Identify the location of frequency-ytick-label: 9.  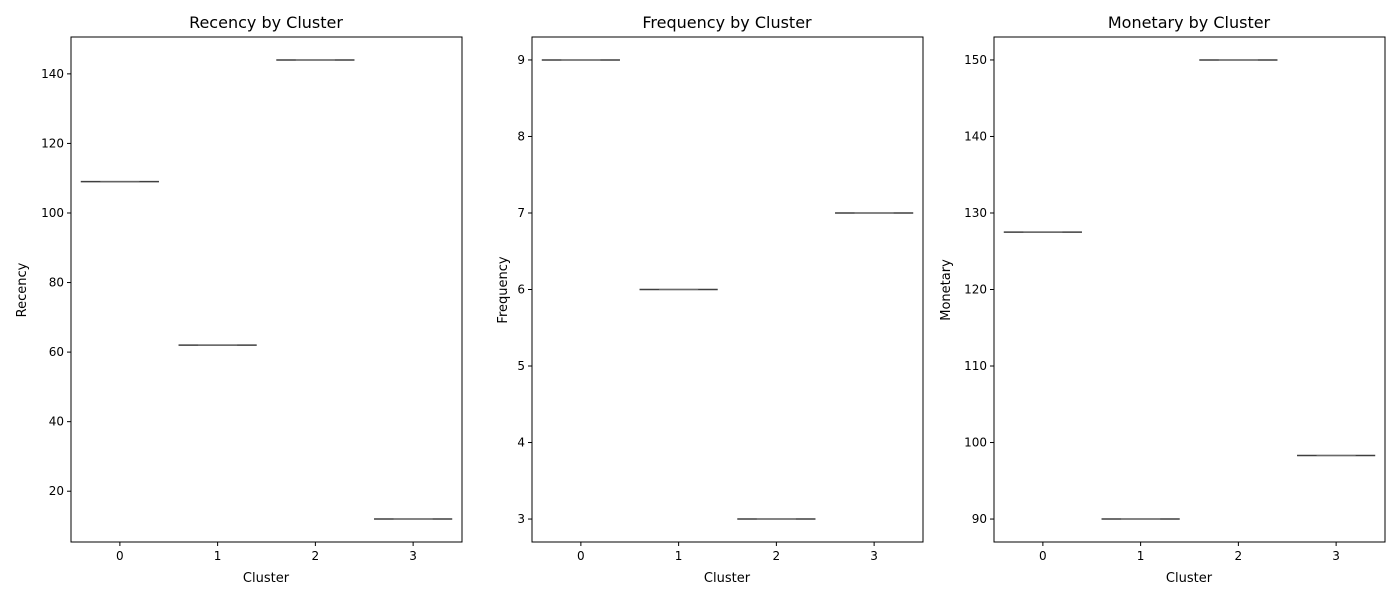
(521, 60).